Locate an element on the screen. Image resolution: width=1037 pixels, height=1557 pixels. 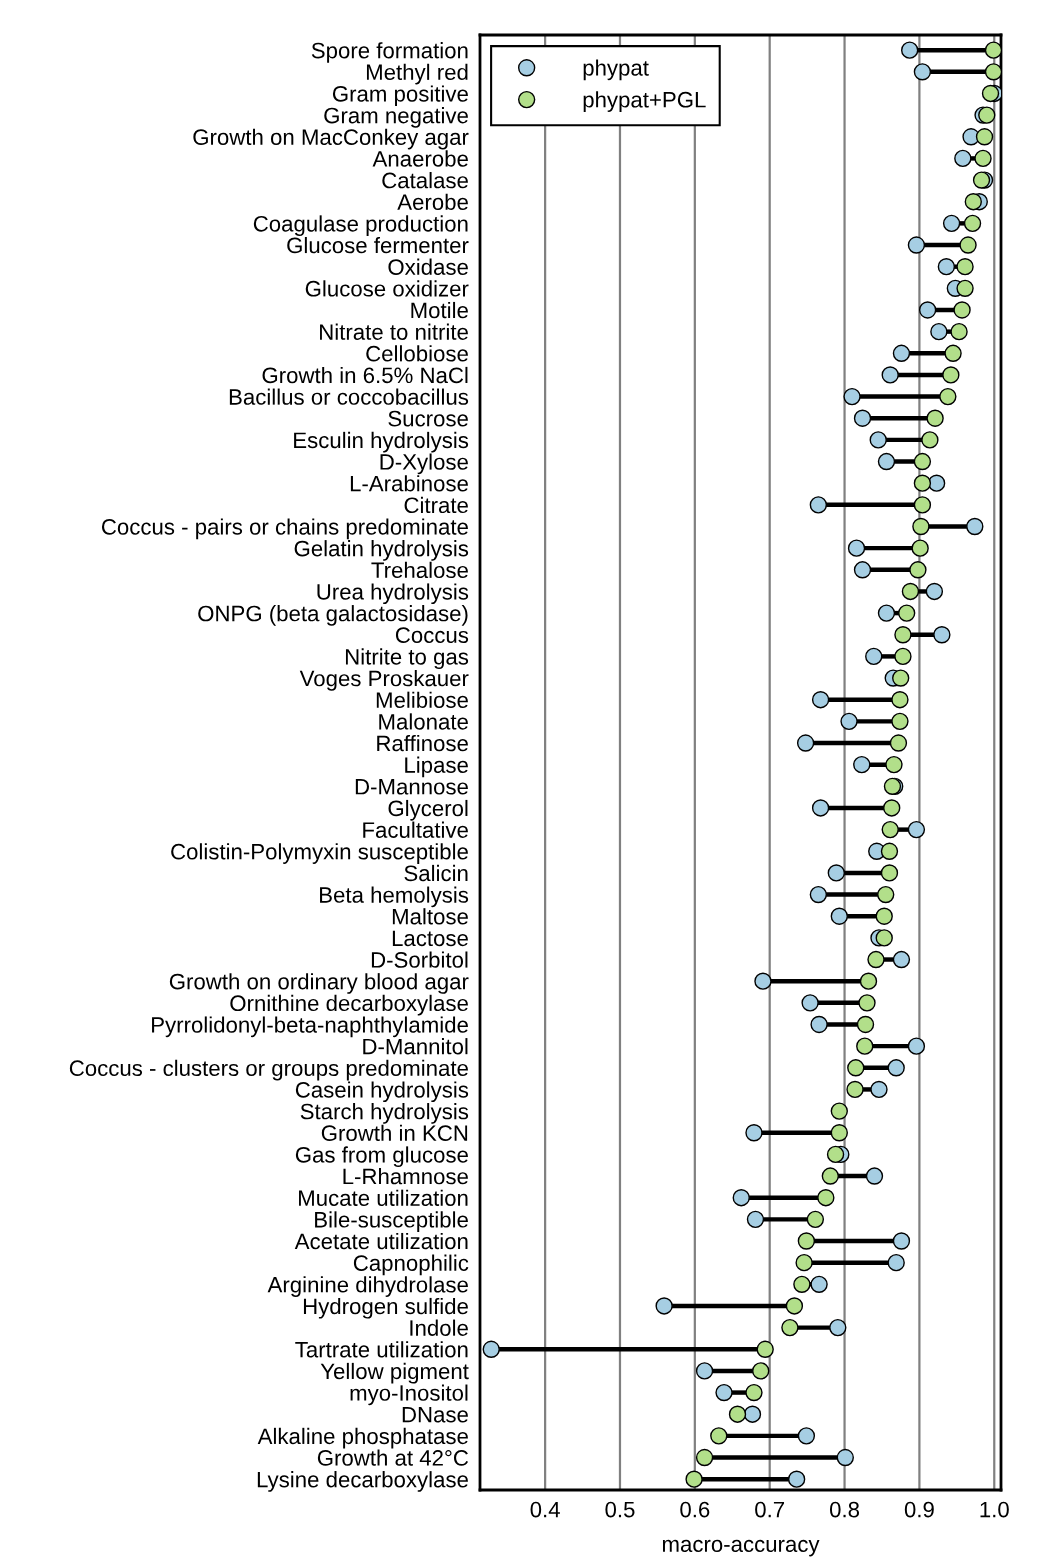
y-tick-label: Catalase is located at coordinates (425, 180).